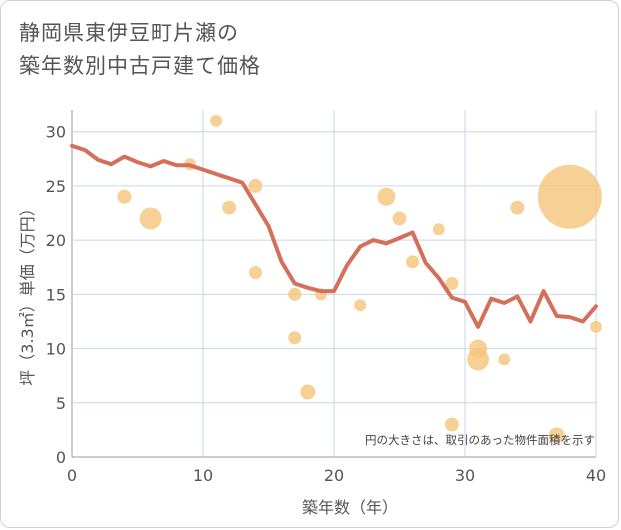 Image resolution: width=621 pixels, height=530 pixels. I want to click on y-tick-label: 5, so click(61, 403).